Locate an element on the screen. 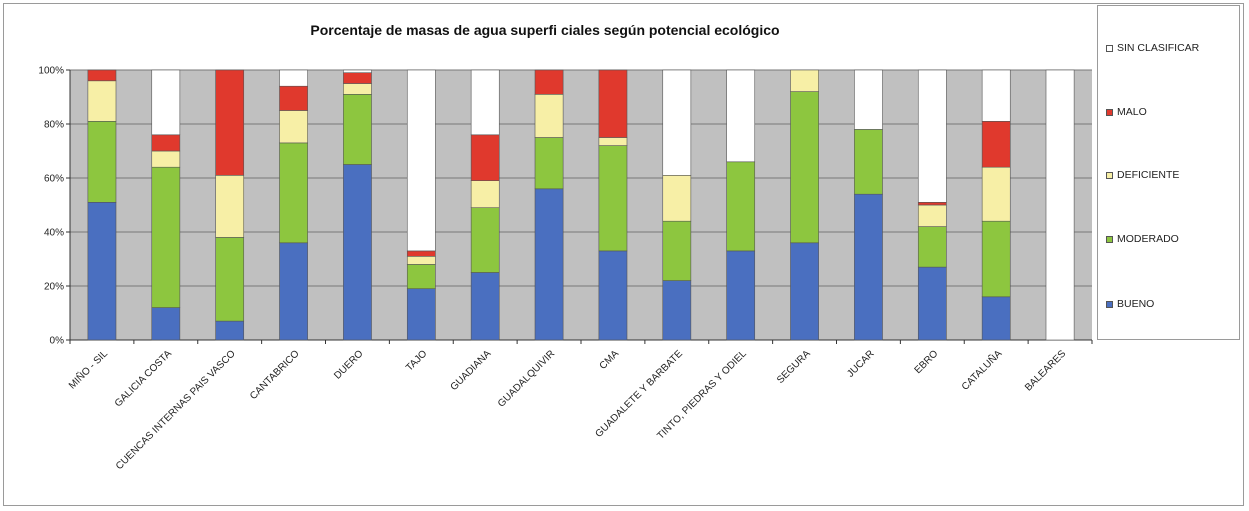  y-tick-label: 60% is located at coordinates (54, 179).